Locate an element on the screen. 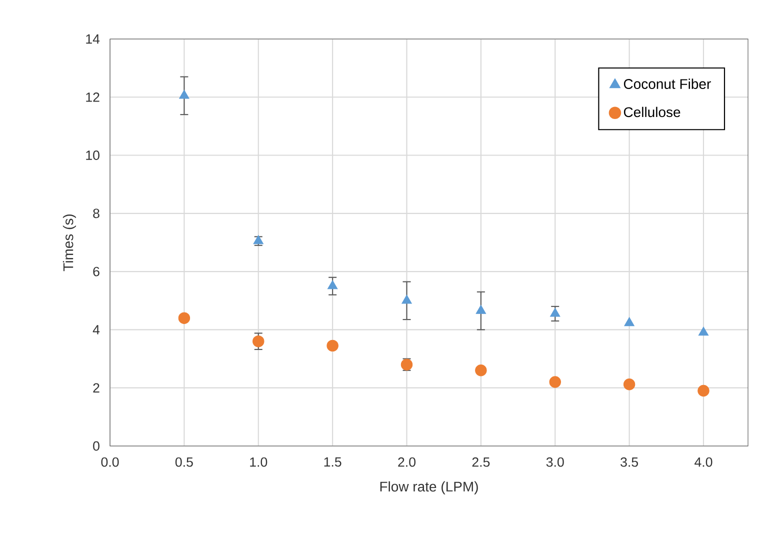 Image resolution: width=766 pixels, height=548 pixels. x-tick-label: 4.0 is located at coordinates (703, 462).